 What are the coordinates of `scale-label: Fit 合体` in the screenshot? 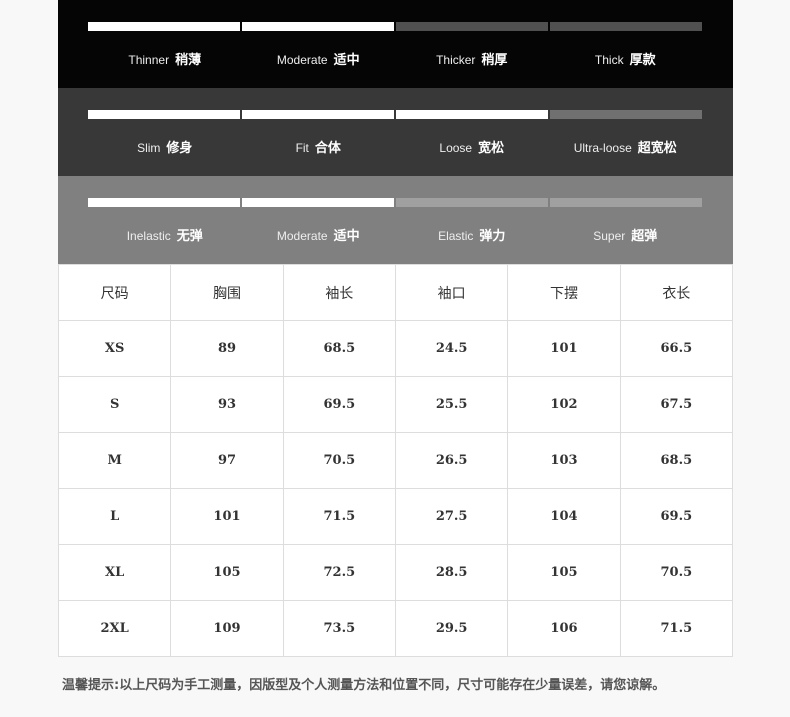 It's located at (319, 148).